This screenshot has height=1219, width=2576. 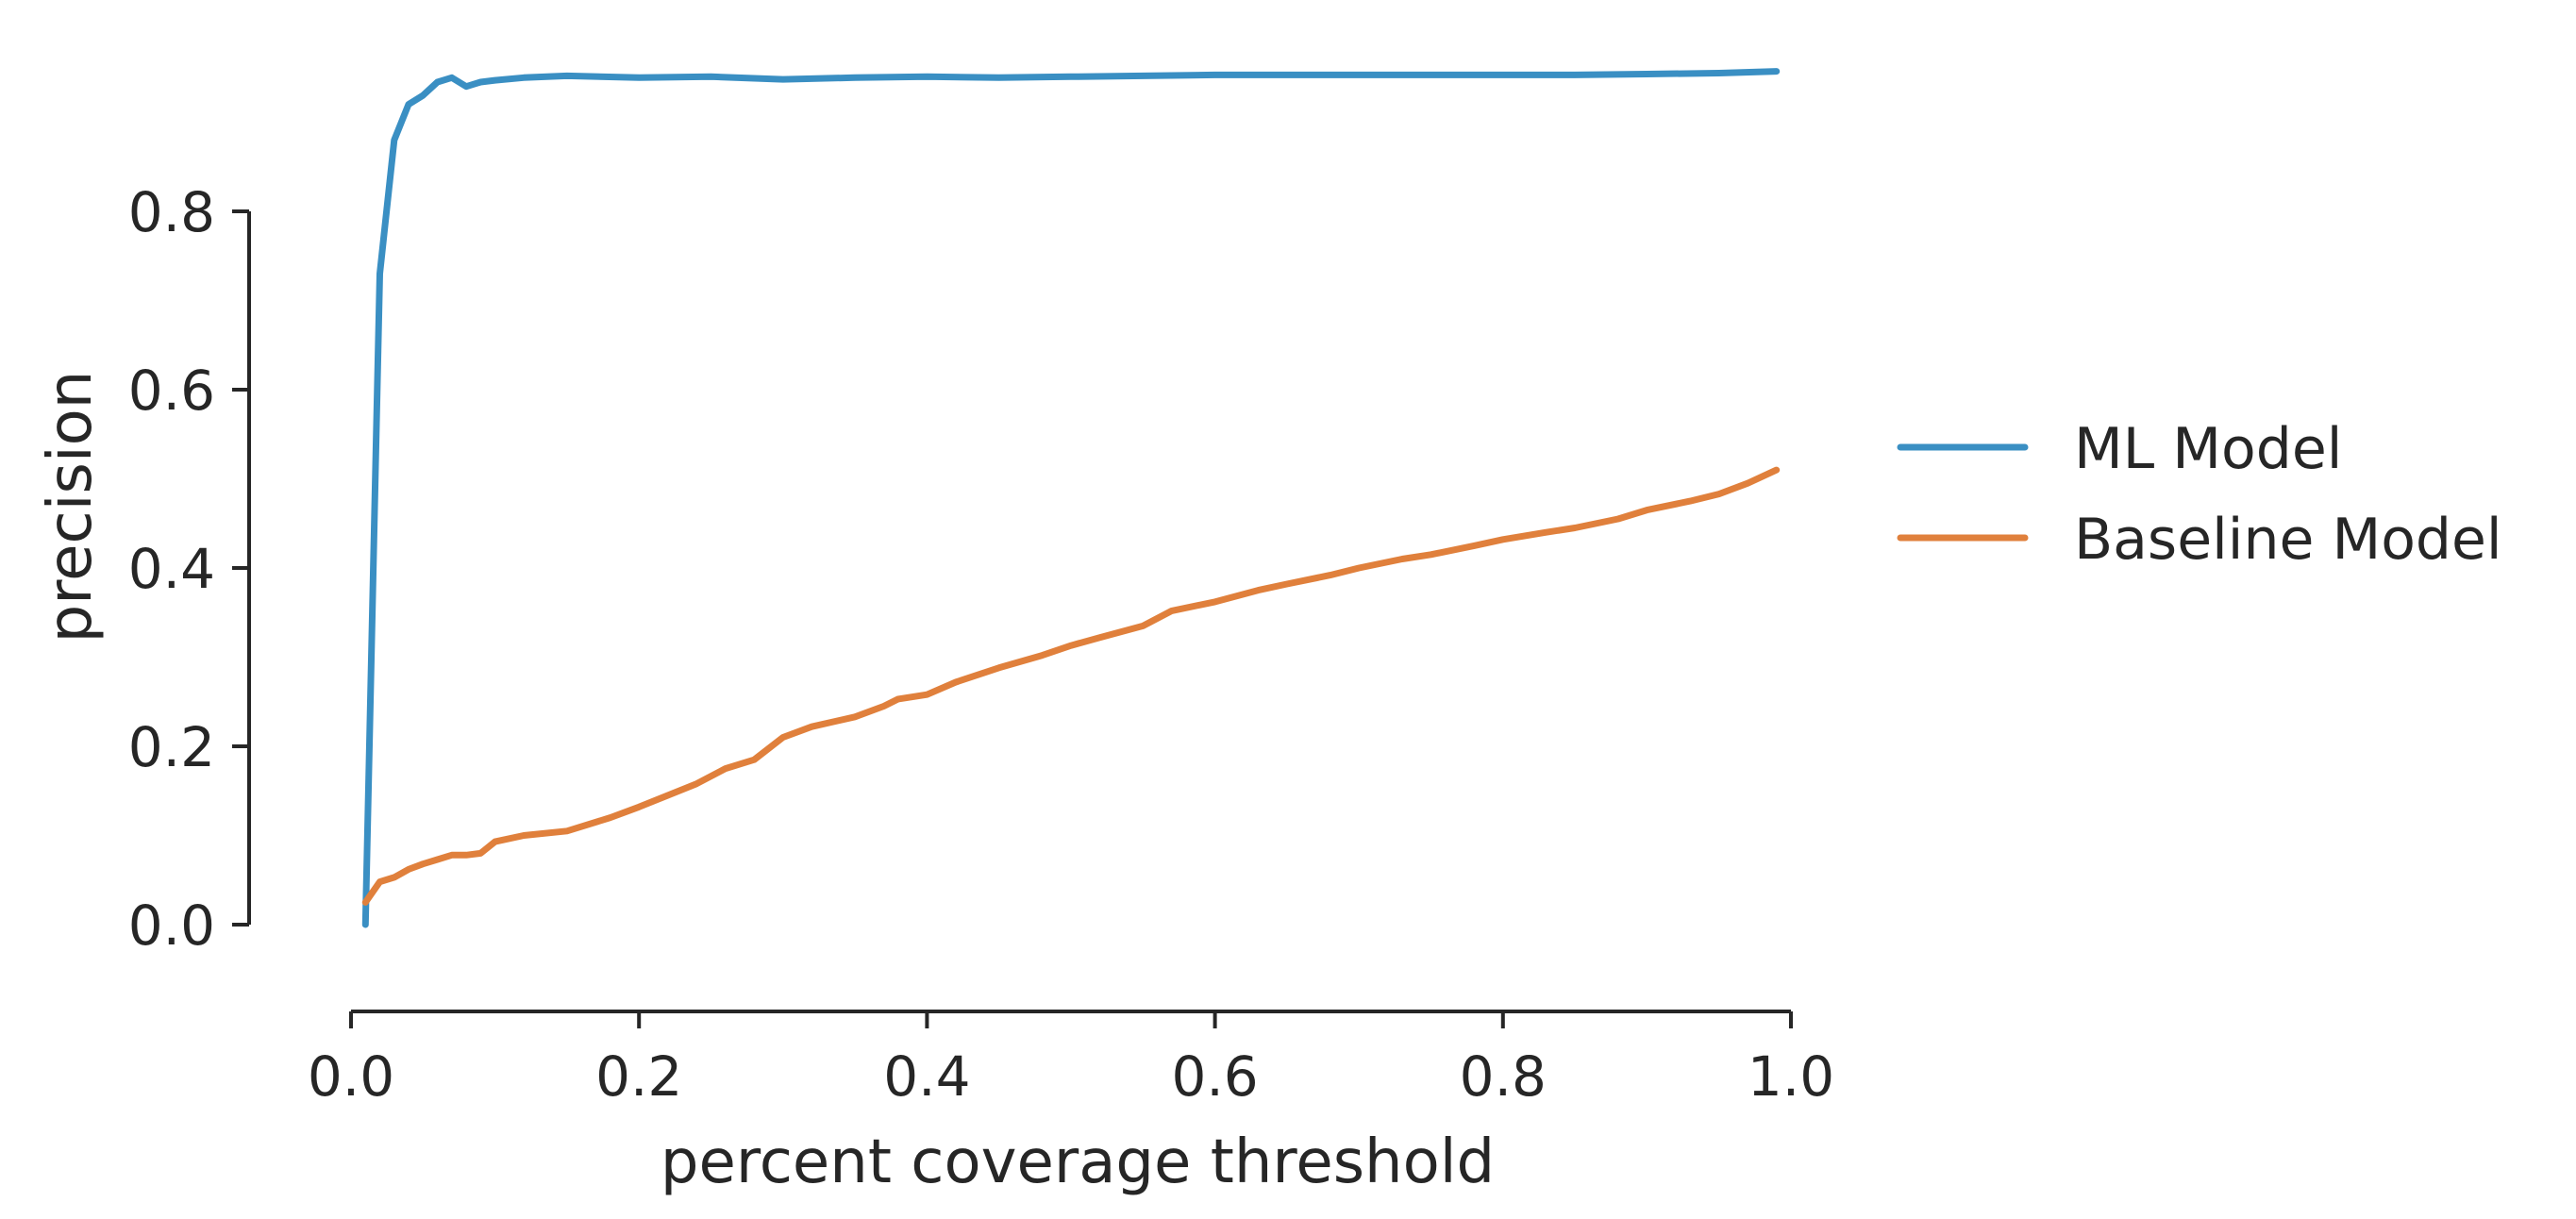 I want to click on x-tick-label: 0.8, so click(x=1503, y=1076).